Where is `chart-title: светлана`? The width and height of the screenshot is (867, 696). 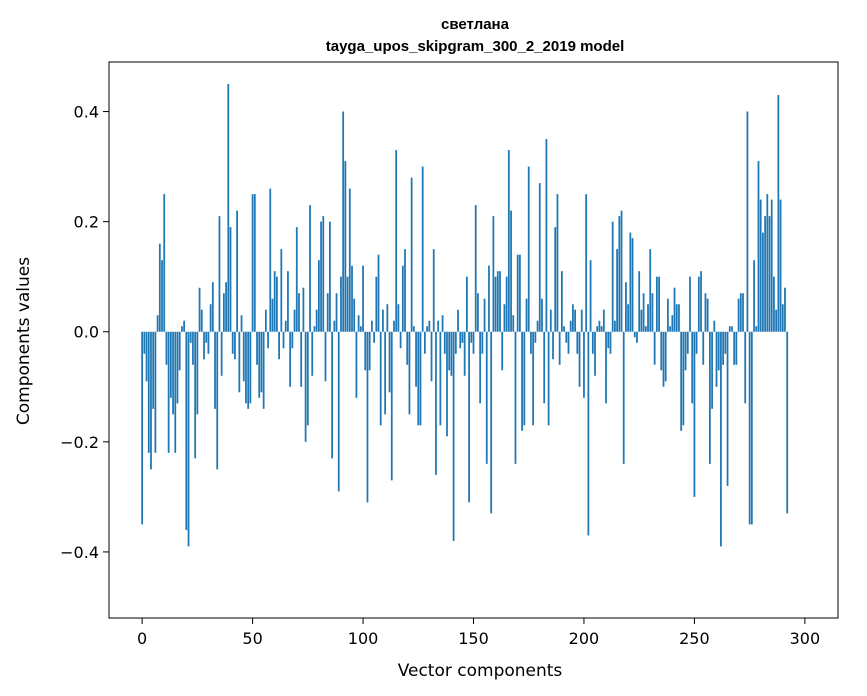
chart-title: светлана is located at coordinates (475, 24).